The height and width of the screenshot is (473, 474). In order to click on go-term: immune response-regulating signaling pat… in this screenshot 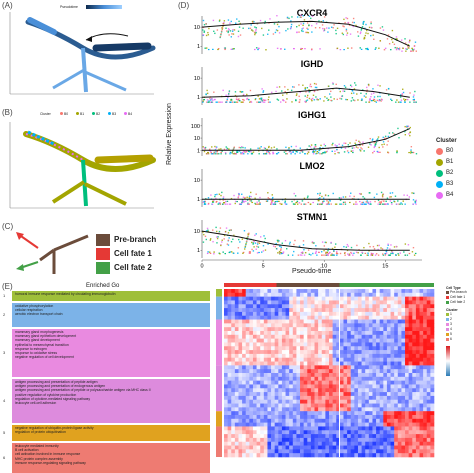, I will do `click(50, 462)`.